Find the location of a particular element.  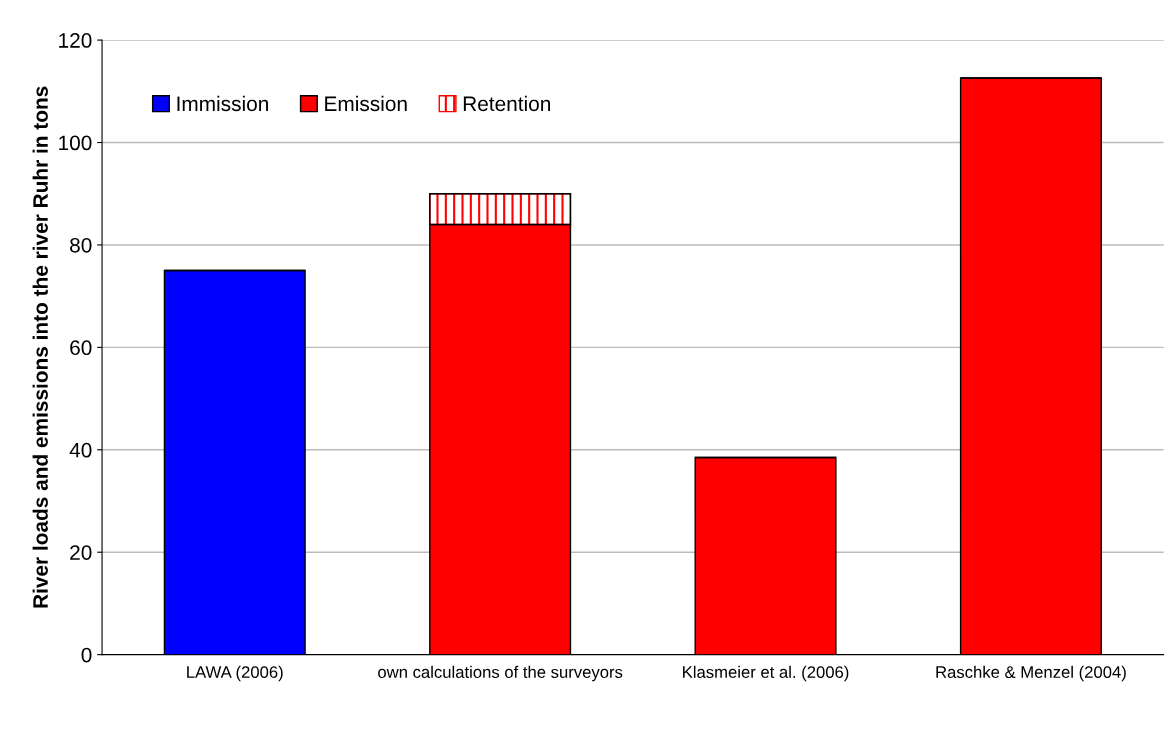

x-tick-label: Raschke & Menzel (2004) is located at coordinates (1031, 673).